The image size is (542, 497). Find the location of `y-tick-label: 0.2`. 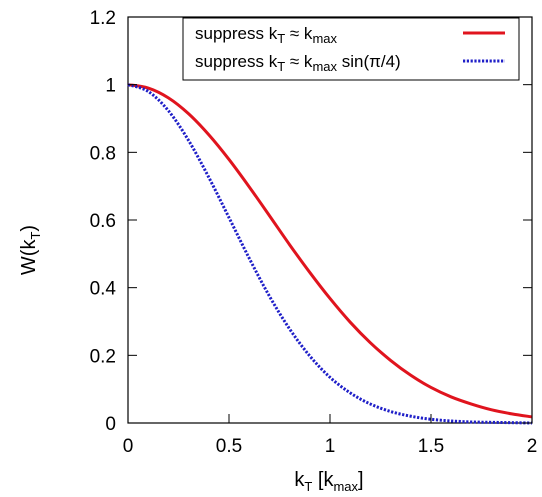

y-tick-label: 0.2 is located at coordinates (103, 356).